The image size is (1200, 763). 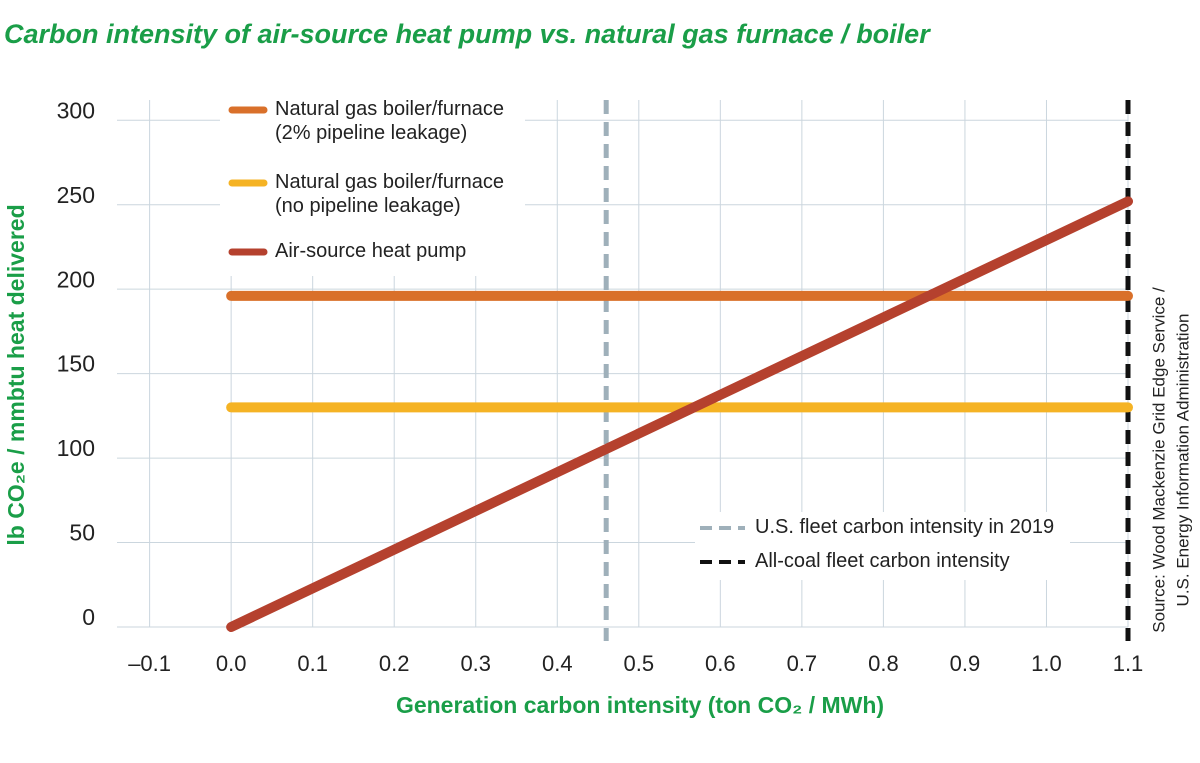 What do you see at coordinates (149, 663) in the screenshot?
I see `x-tick-label: –0.1` at bounding box center [149, 663].